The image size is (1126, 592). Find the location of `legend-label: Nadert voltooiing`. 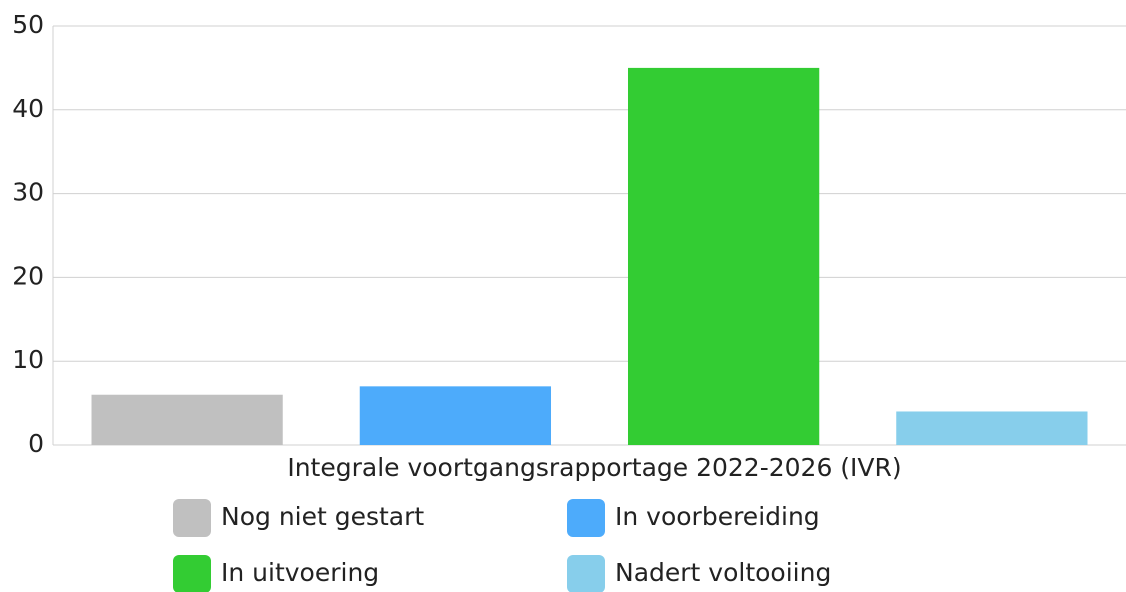

legend-label: Nadert voltooiing is located at coordinates (723, 572).